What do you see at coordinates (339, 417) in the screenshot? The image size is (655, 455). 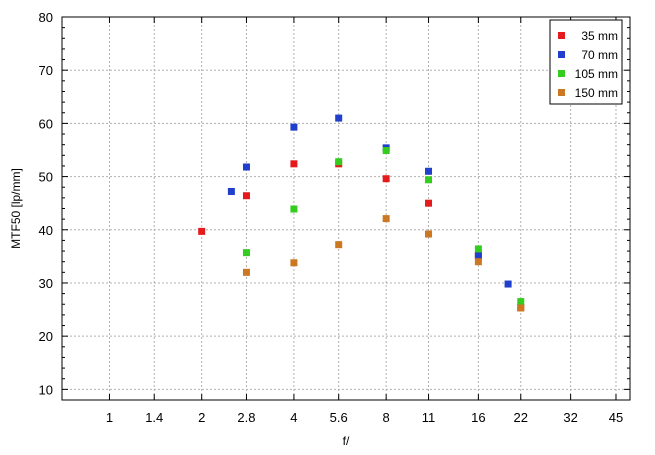 I see `x-tick-label: 5.6` at bounding box center [339, 417].